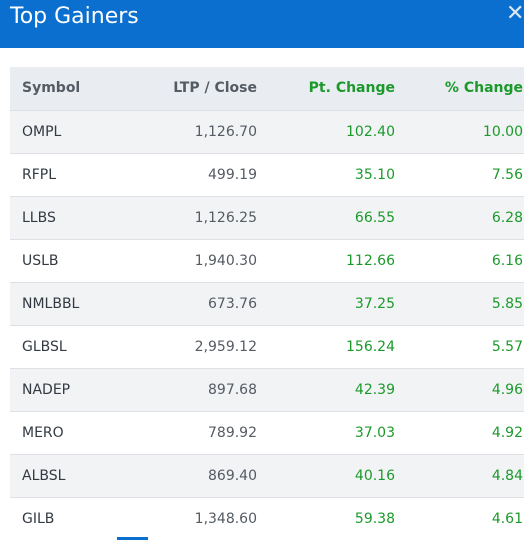 Image resolution: width=524 pixels, height=540 pixels. Describe the element at coordinates (507, 217) in the screenshot. I see `cell-pct-change: 6.28` at that location.